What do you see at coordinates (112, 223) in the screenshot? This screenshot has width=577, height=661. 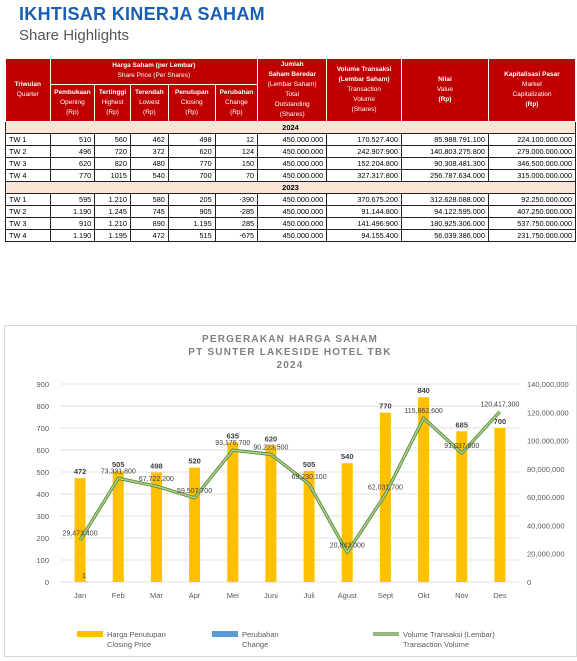 I see `table-cell: 1.210` at bounding box center [112, 223].